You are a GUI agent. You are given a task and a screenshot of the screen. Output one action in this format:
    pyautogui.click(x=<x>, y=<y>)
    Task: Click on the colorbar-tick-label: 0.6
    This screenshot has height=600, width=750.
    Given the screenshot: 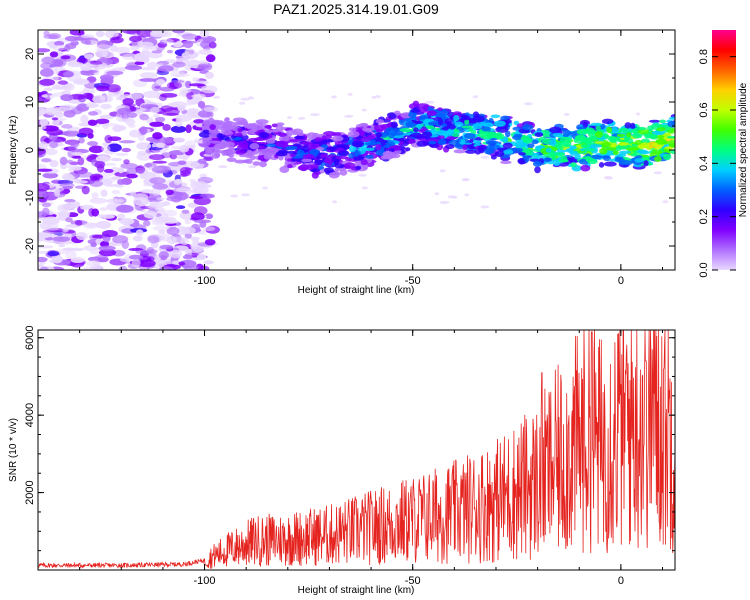 What is the action you would take?
    pyautogui.click(x=704, y=109)
    